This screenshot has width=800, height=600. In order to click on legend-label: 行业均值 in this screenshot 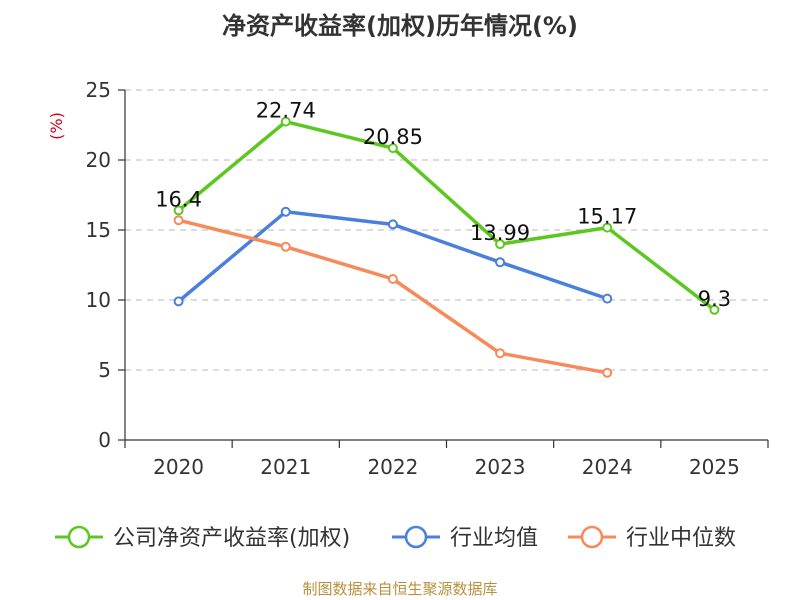, I will do `click(494, 538)`.